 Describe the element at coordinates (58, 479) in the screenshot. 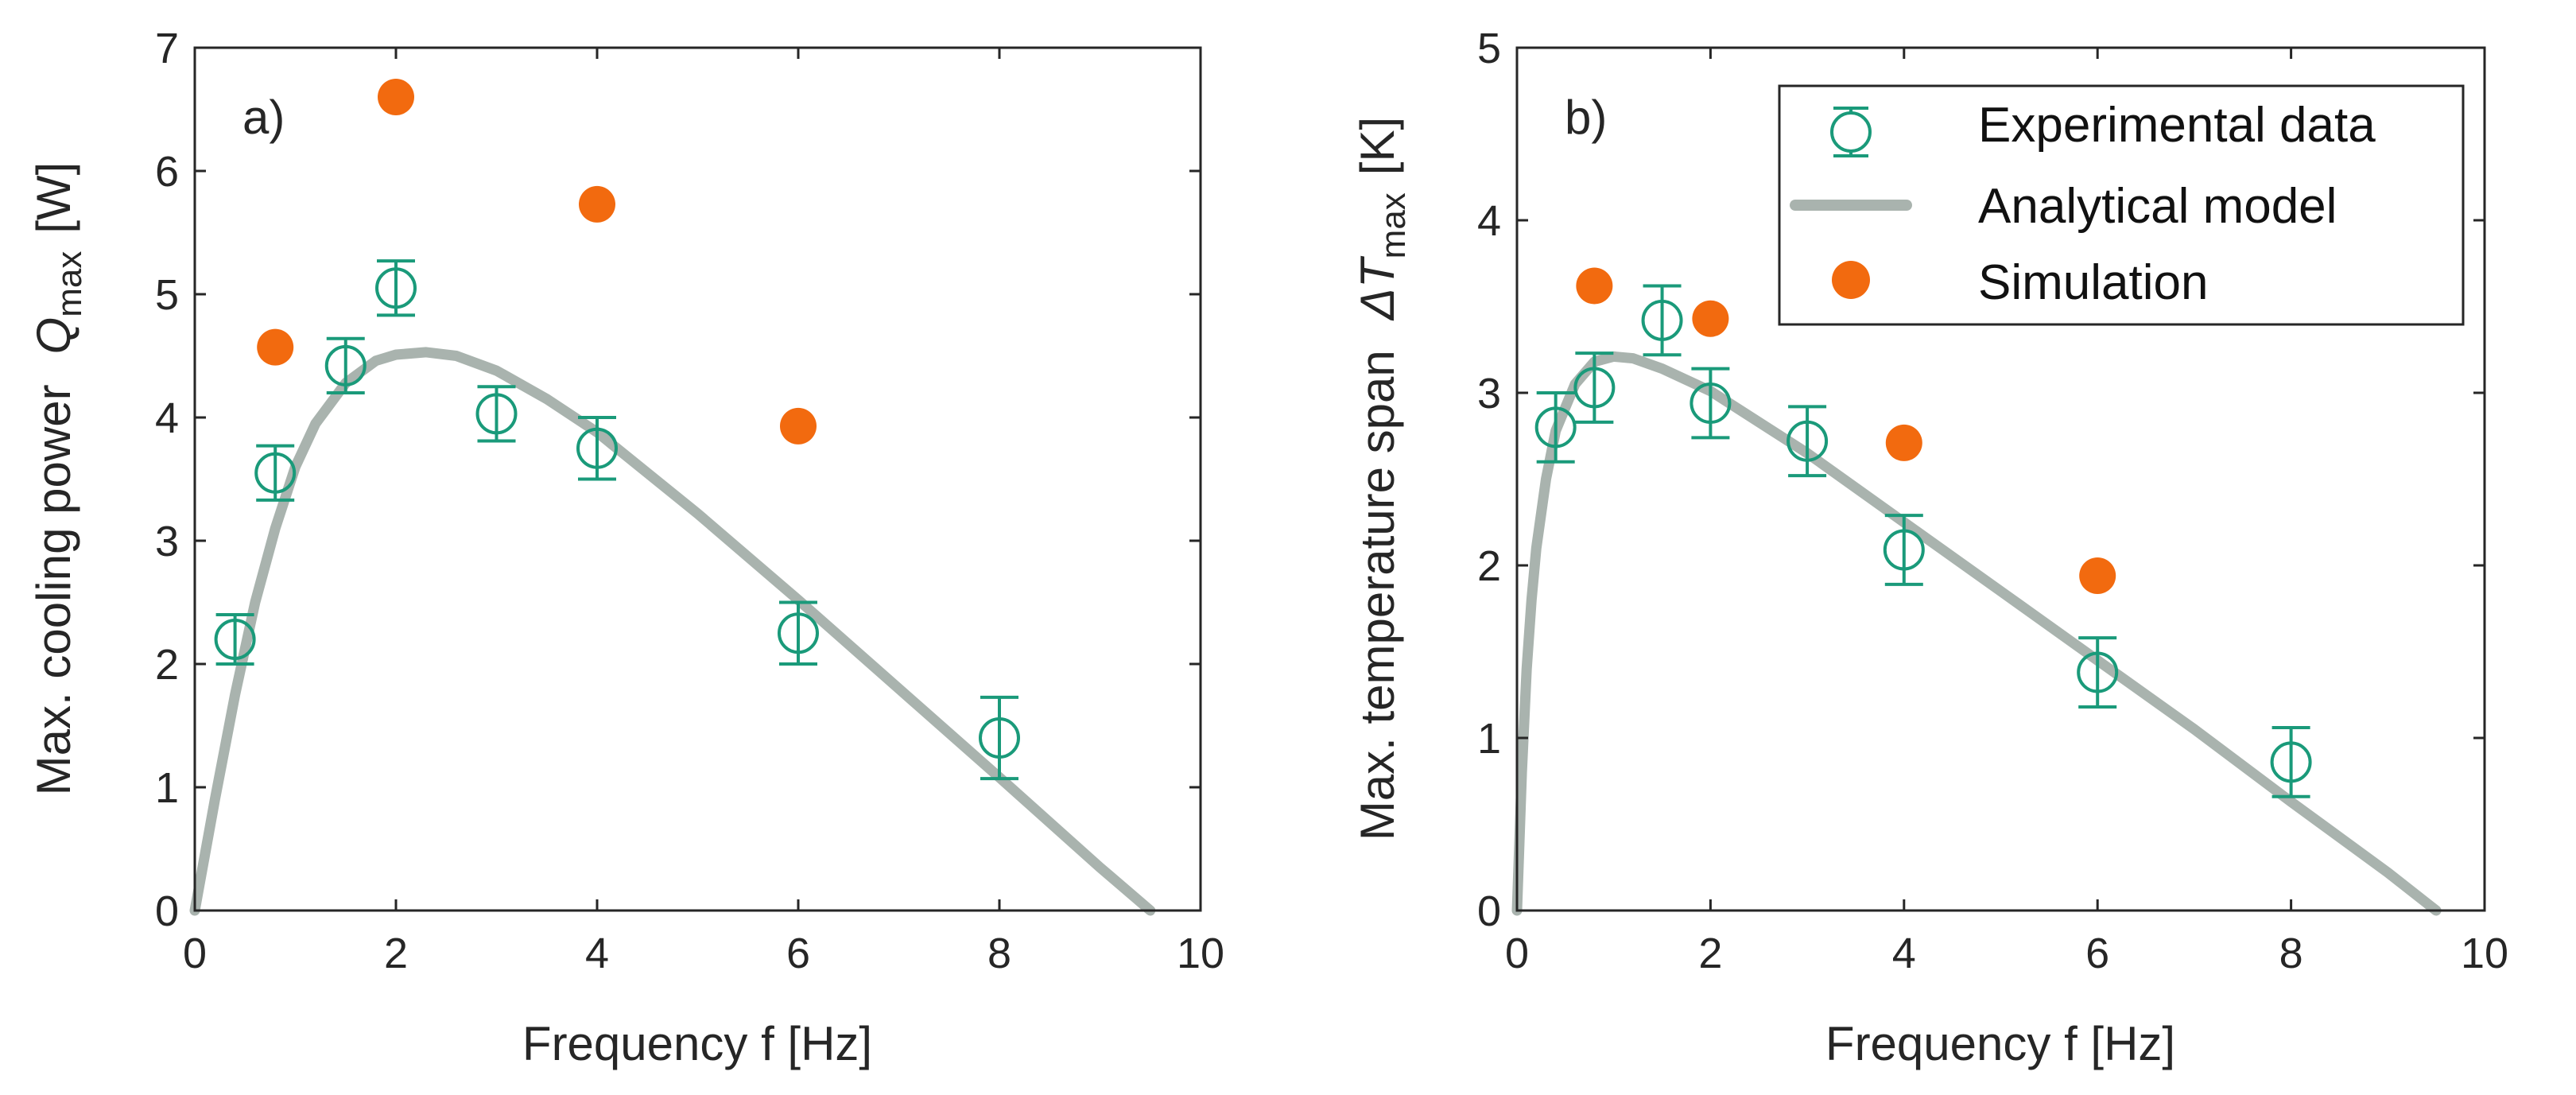

I see `panel-a-y-axis-label: Max. cooling powerQmax[W]` at that location.